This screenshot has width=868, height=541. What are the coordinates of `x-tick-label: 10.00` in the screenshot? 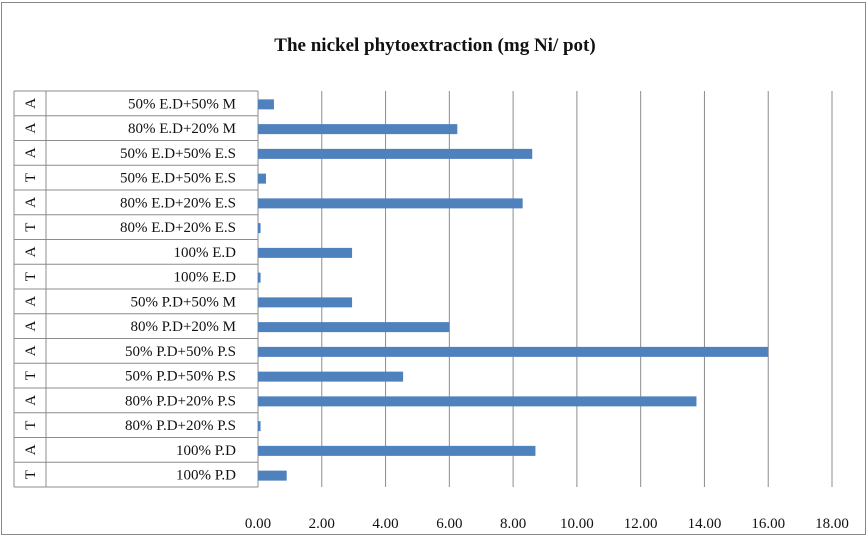 It's located at (577, 524).